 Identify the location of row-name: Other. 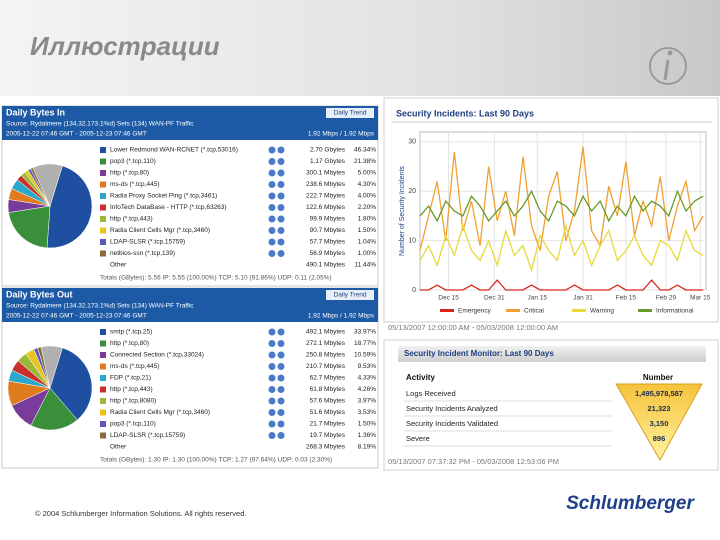
(118, 447).